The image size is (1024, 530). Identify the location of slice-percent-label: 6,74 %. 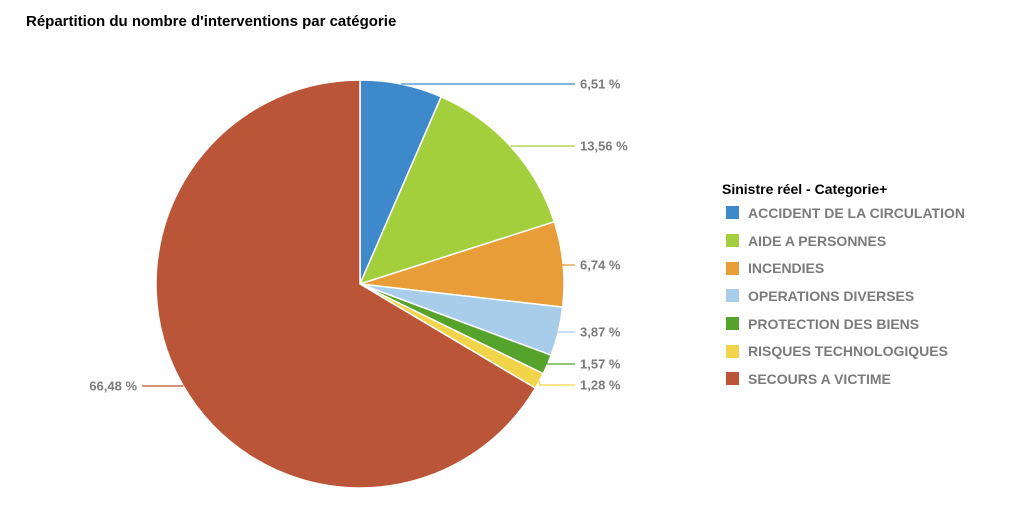
(600, 265).